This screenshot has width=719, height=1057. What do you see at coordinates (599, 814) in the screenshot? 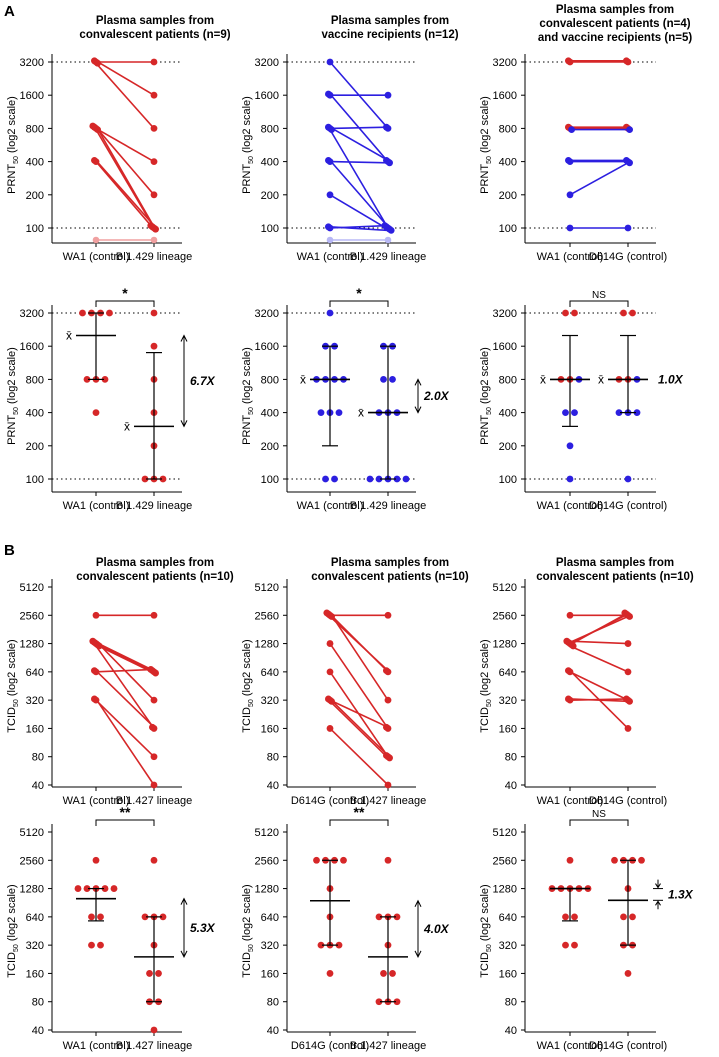
I see `c11-significance-label: NS` at bounding box center [599, 814].